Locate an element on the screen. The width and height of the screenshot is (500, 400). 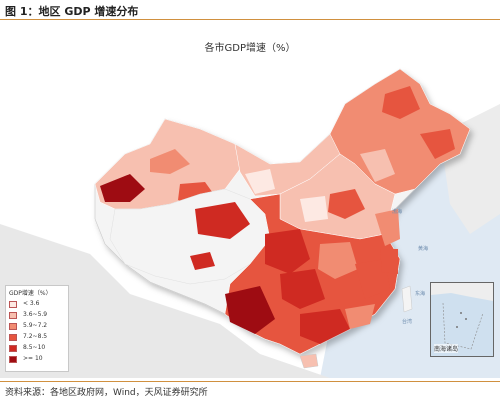
region-gansu-west is located at coordinates (260, 181).